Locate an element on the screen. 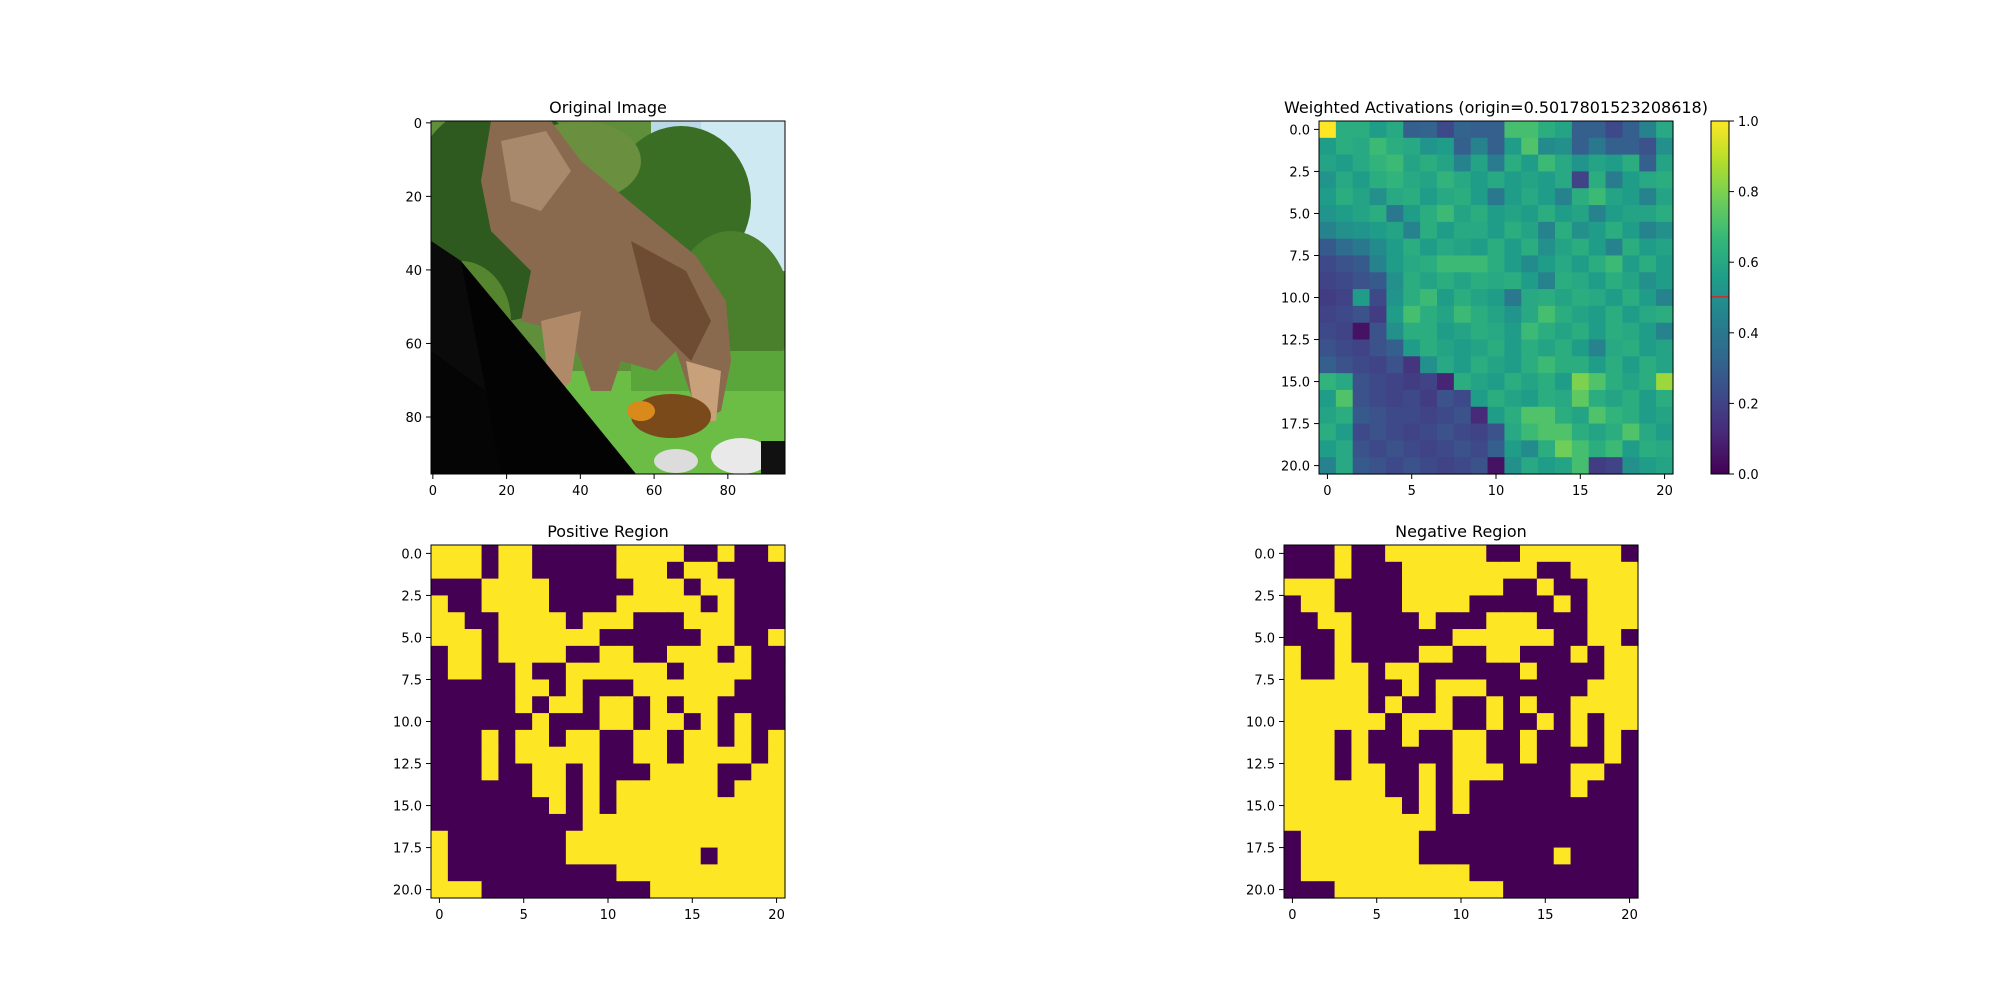 This screenshot has height=1000, width=2000. negative-heatmap-cells is located at coordinates (1461, 722).